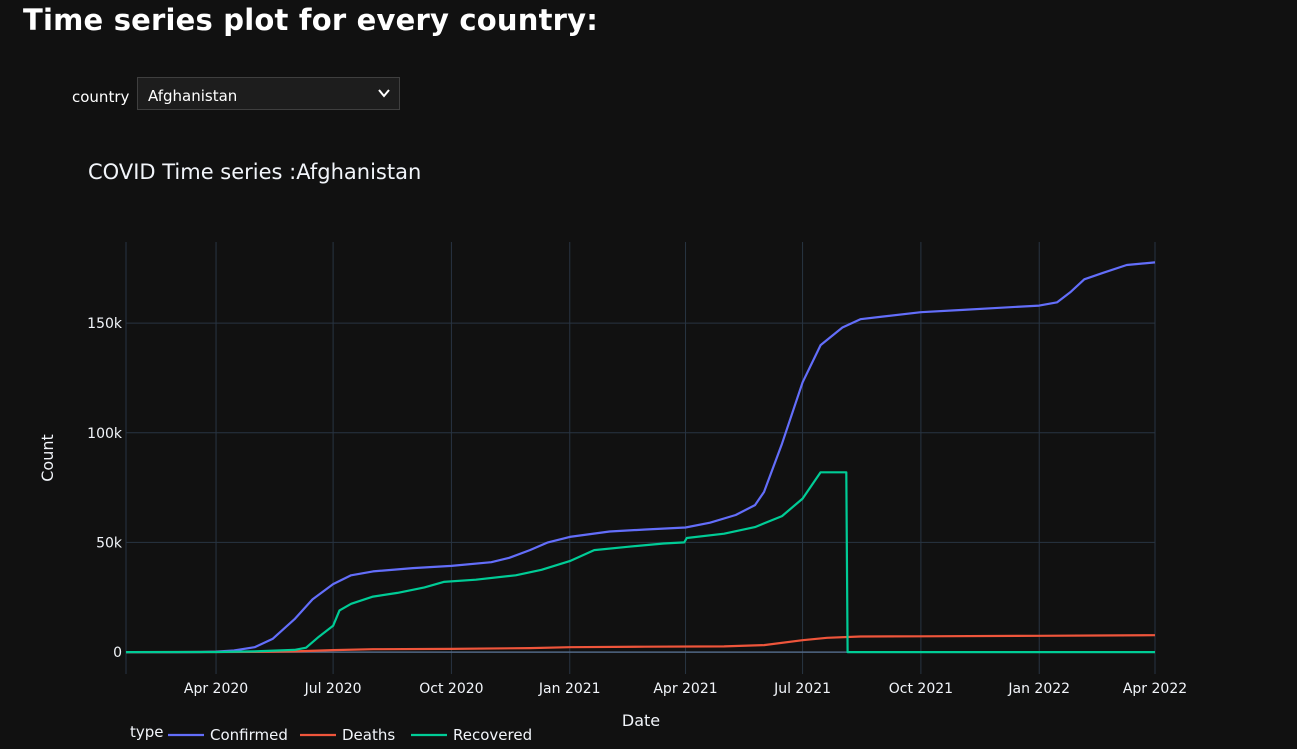  Describe the element at coordinates (641, 720) in the screenshot. I see `x-axis-title: Date` at that location.